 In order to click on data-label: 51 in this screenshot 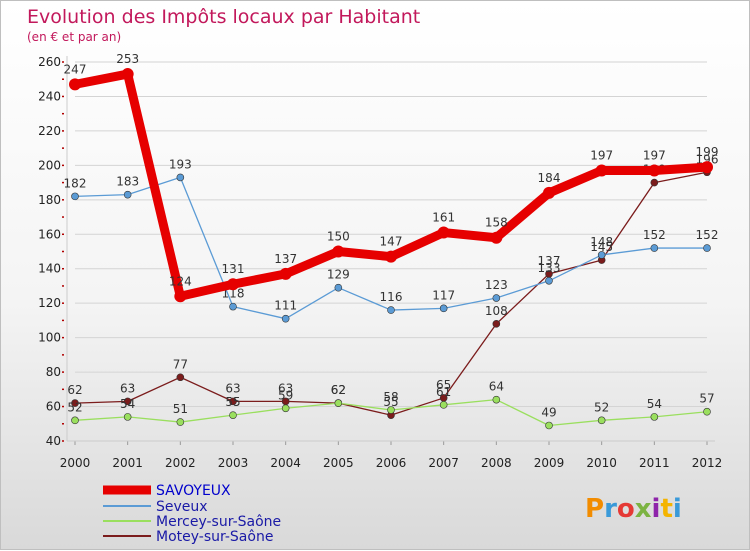, I will do `click(180, 409)`.